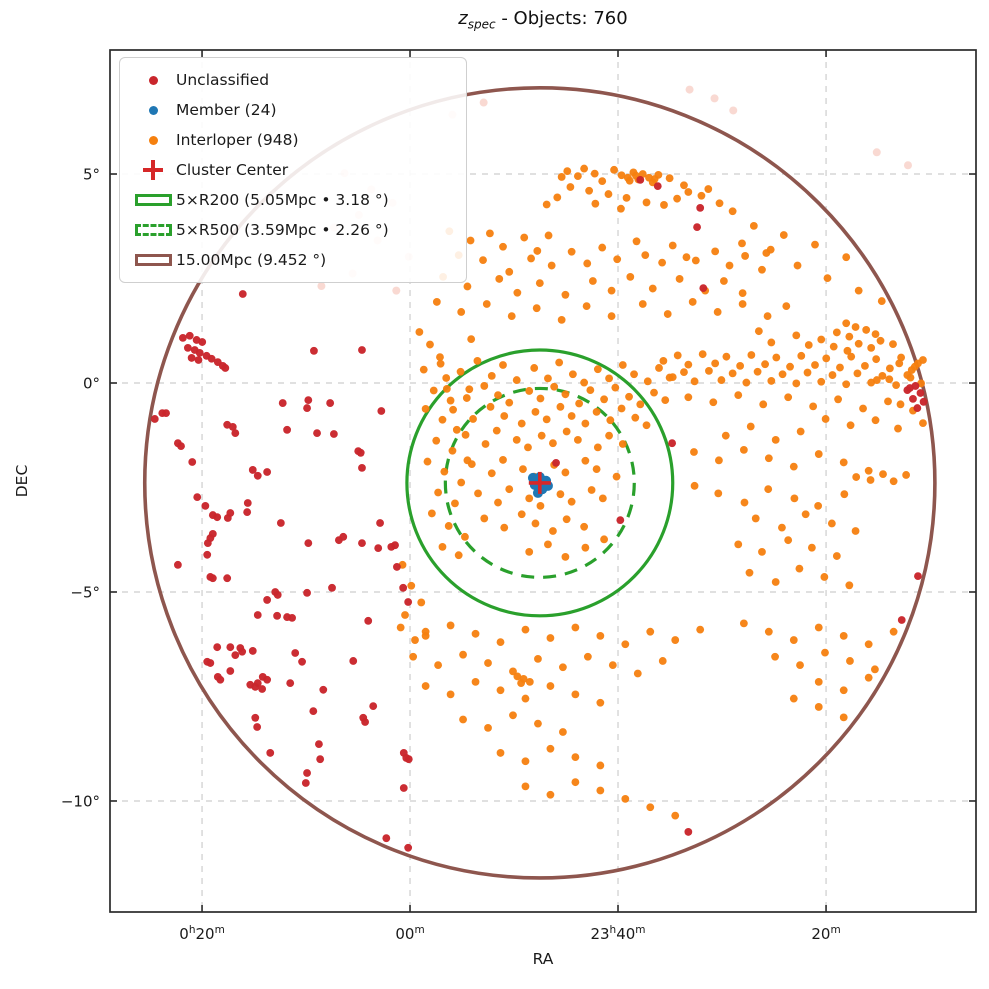 The width and height of the screenshot is (989, 989). What do you see at coordinates (153, 110) in the screenshot?
I see `blue-dot-icon` at bounding box center [153, 110].